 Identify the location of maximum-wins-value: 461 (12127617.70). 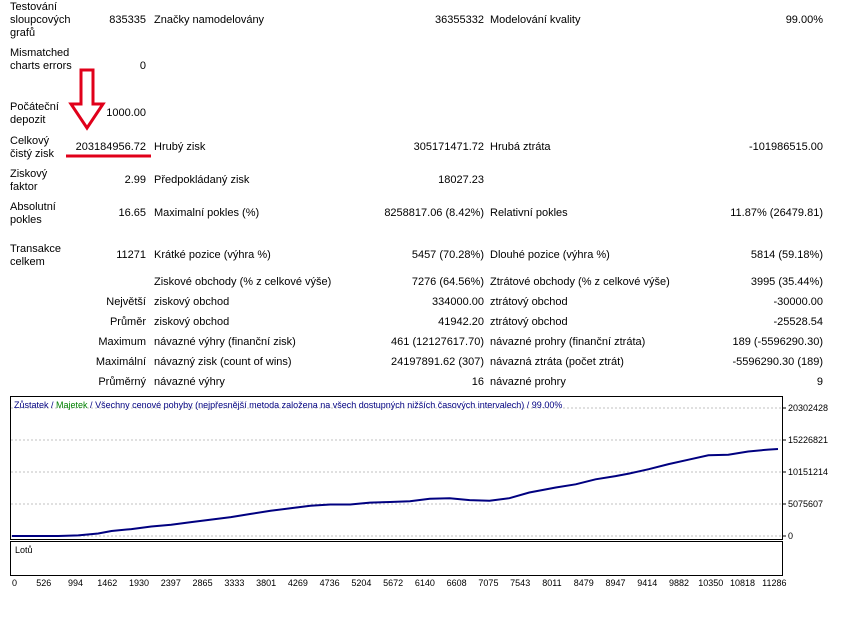
(437, 342).